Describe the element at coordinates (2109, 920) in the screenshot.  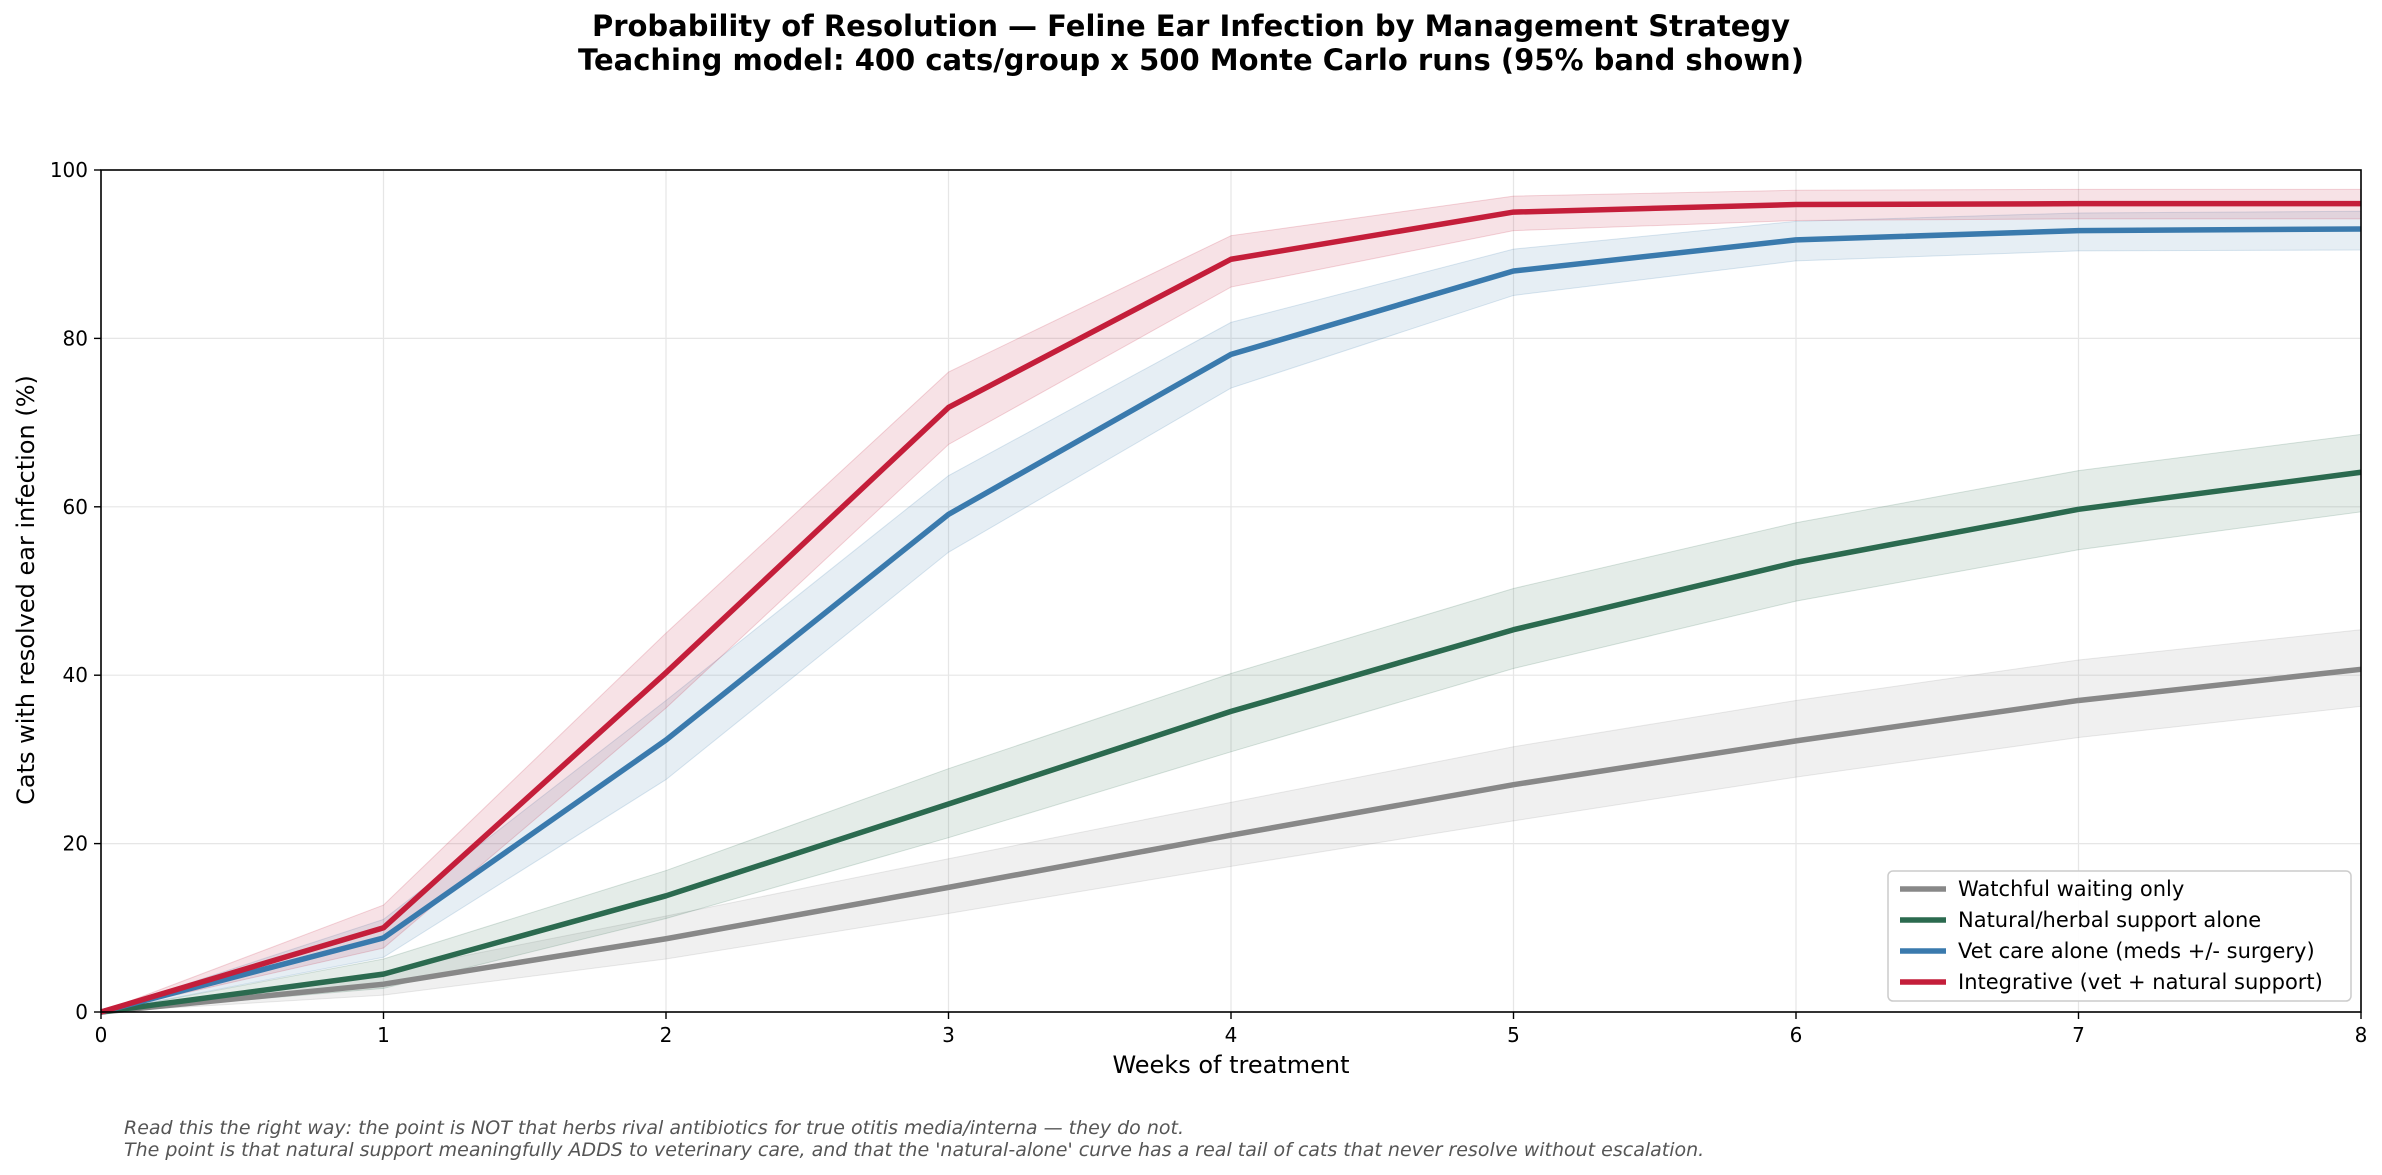
I see `legend-entry-1: Natural/herbal support alone` at that location.